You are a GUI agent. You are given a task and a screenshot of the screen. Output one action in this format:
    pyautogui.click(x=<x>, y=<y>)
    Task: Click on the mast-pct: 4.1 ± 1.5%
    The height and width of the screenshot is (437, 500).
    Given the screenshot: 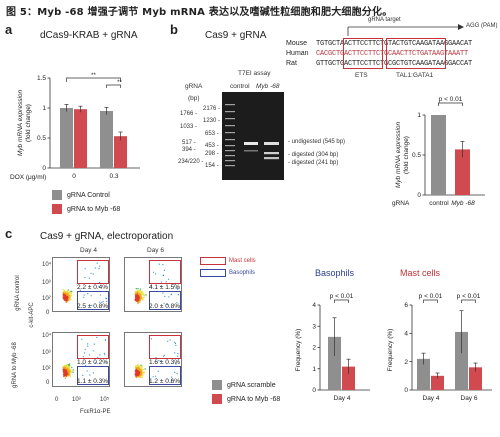 What is the action you would take?
    pyautogui.click(x=165, y=287)
    